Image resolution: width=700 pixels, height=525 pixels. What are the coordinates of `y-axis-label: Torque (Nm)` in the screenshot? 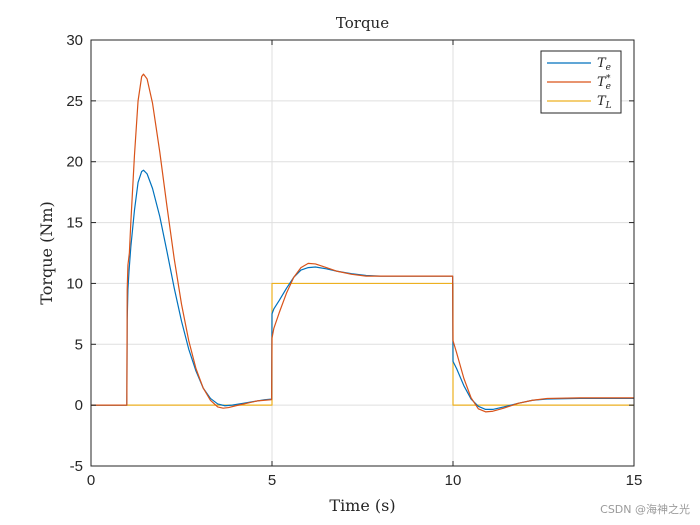 It's located at (46, 252).